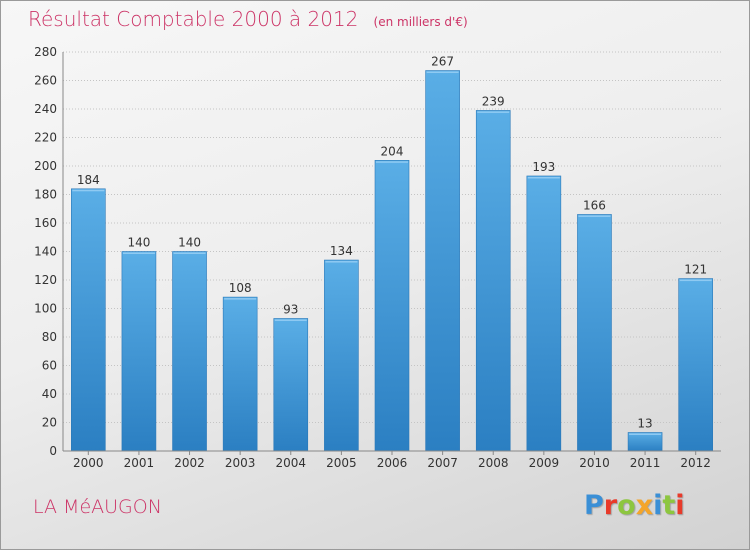  Describe the element at coordinates (420, 22) in the screenshot. I see `chart-unit: (en milliers d'€)` at that location.